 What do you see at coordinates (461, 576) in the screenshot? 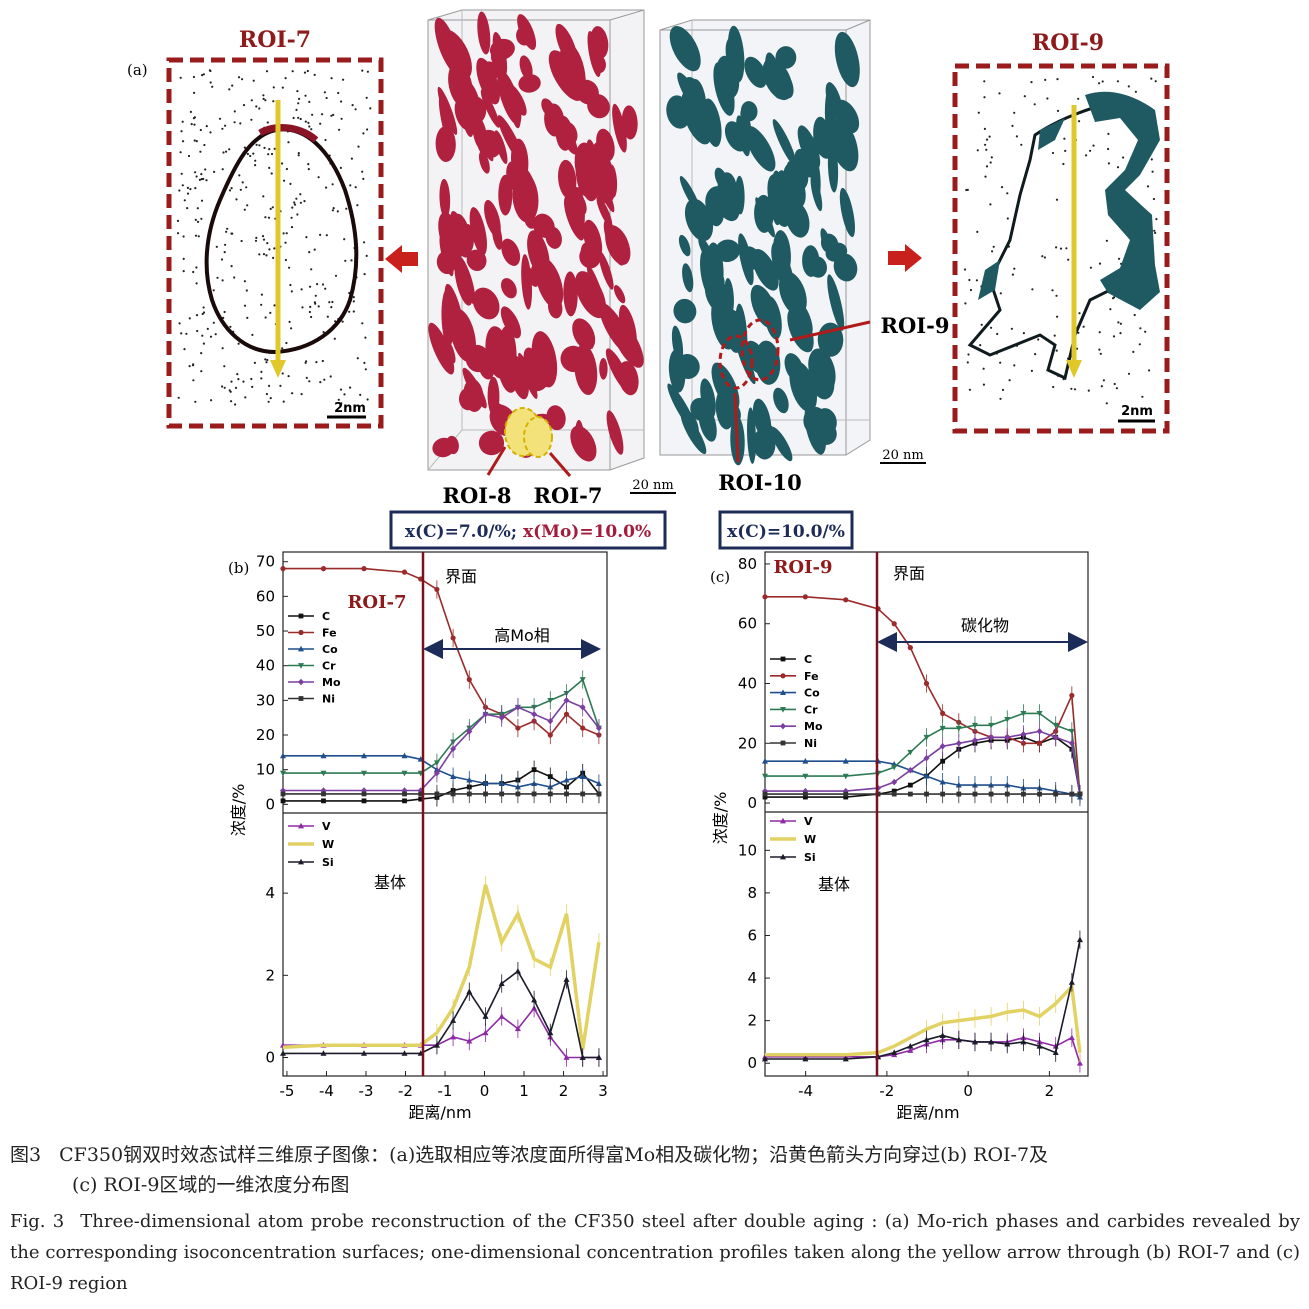
I see `panel-b-interface-label: 界面` at bounding box center [461, 576].